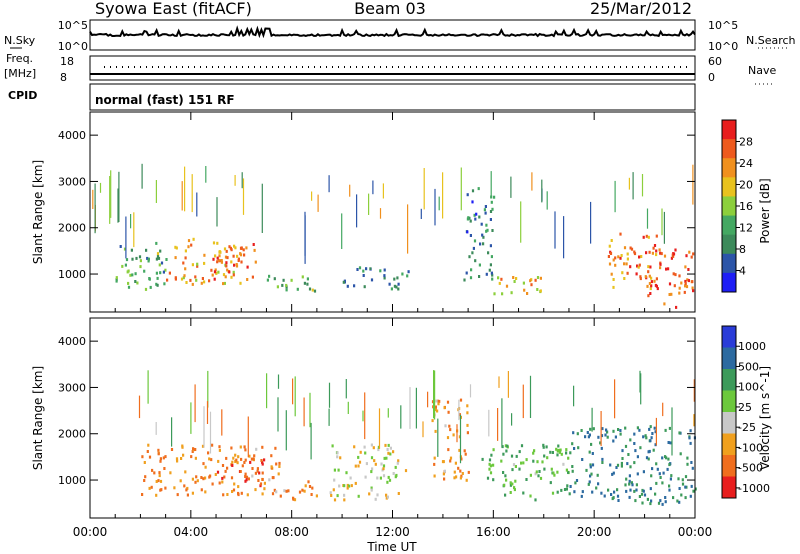  Describe the element at coordinates (748, 387) in the screenshot. I see `colorbar-tick-label: 100` at that location.